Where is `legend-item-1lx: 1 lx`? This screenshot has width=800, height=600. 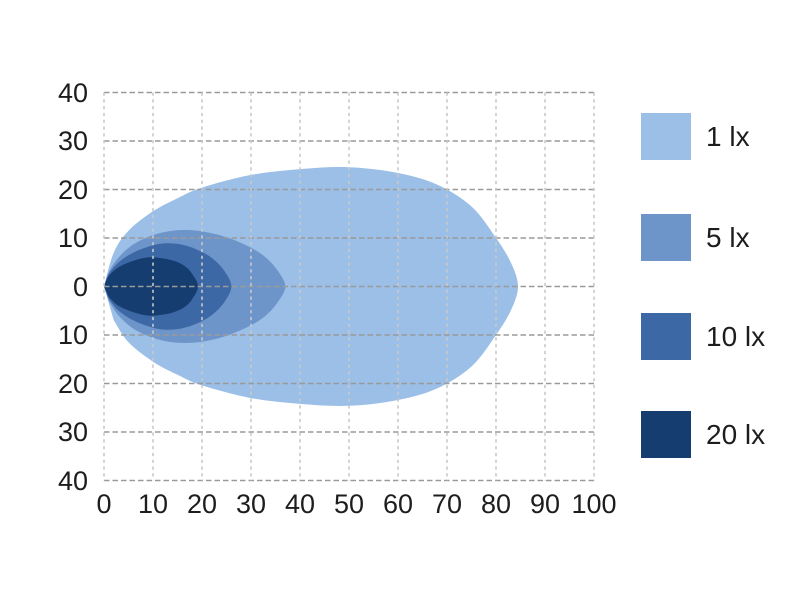 legend-item-1lx: 1 lx is located at coordinates (695, 136).